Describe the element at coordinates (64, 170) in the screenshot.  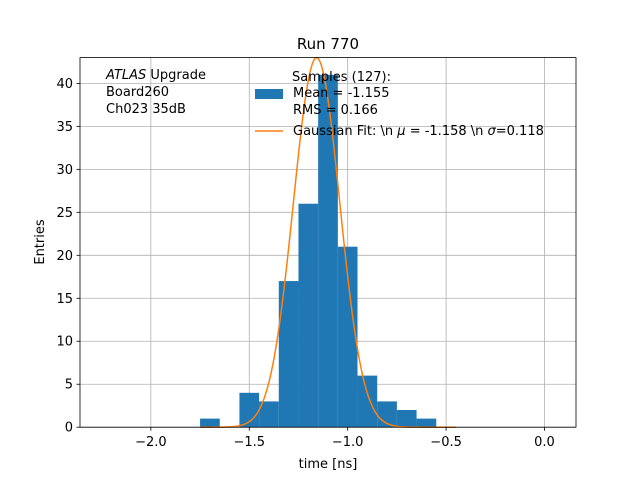
I see `y-tick-label: 30` at that location.